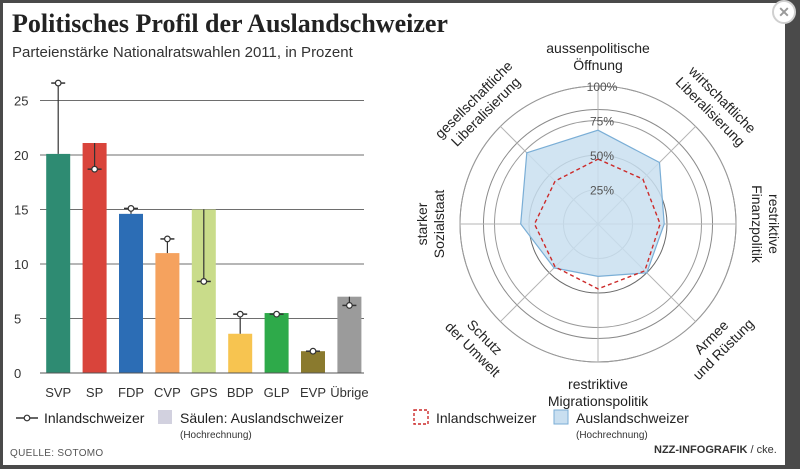 Image resolution: width=800 pixels, height=469 pixels. I want to click on x-tick-label: Übrige, so click(349, 392).